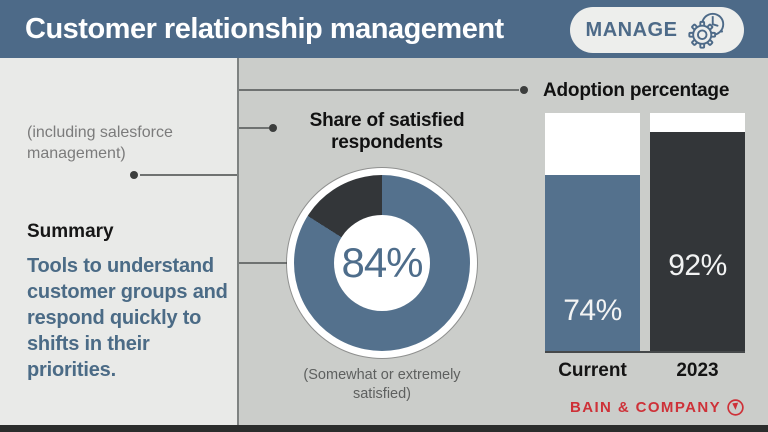  I want to click on leader-dot-adoption, so click(524, 90).